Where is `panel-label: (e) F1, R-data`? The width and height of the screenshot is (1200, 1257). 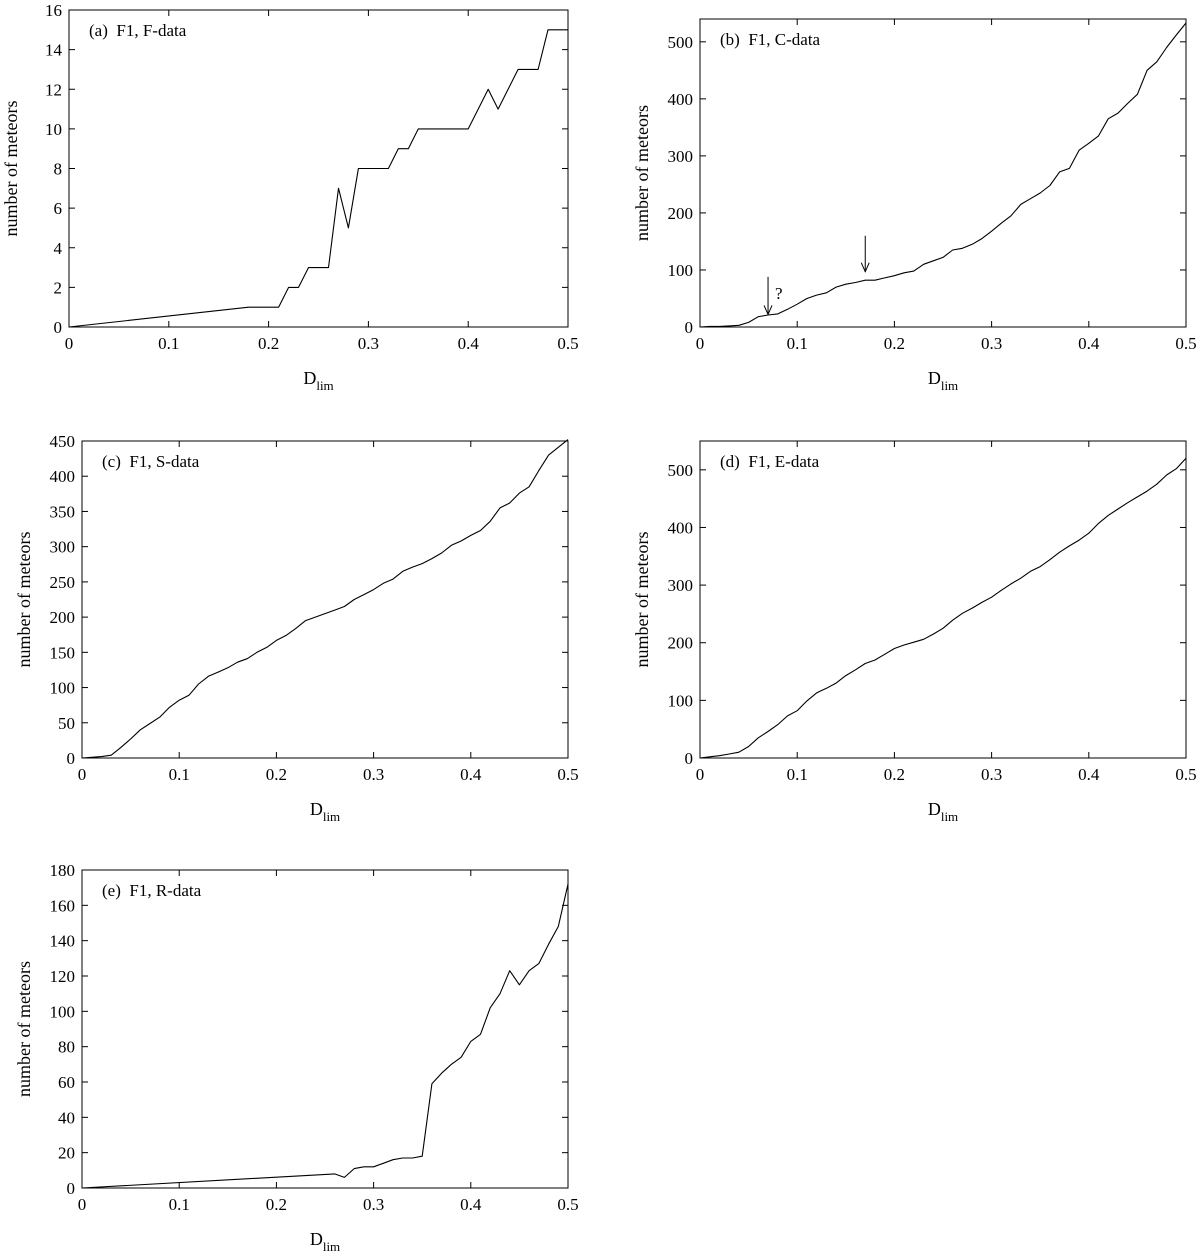
panel-label: (e) F1, R-data is located at coordinates (152, 890).